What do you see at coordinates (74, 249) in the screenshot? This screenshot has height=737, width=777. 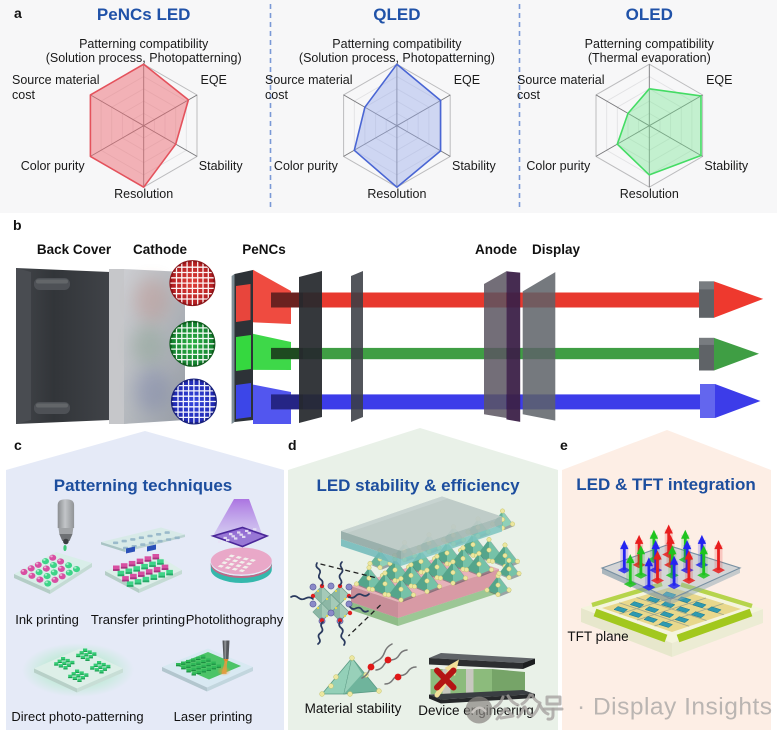 I see `svg-text: Back Cover` at bounding box center [74, 249].